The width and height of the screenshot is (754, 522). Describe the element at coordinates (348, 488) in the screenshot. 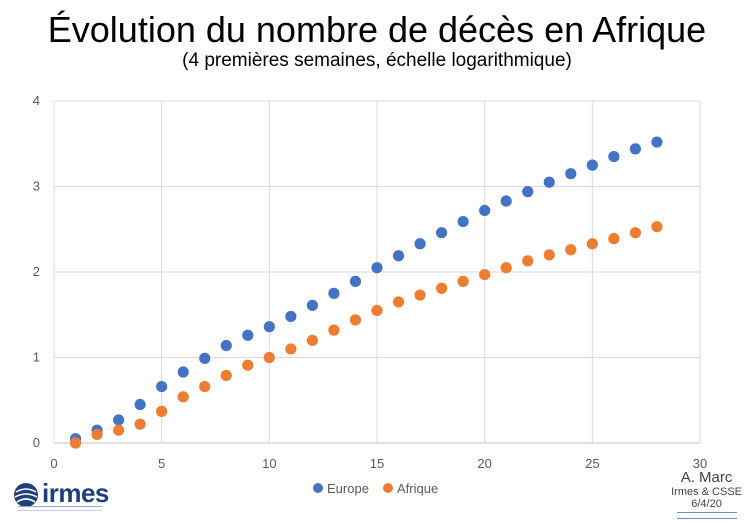

I see `legend-label: Europe` at that location.